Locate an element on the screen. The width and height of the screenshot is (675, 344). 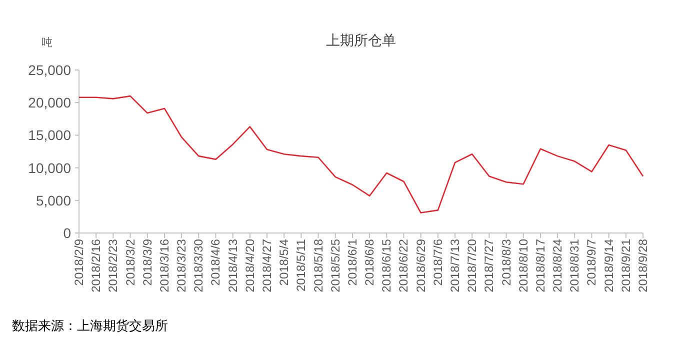
x-tick-label: 2018/8/24 is located at coordinates (557, 265).